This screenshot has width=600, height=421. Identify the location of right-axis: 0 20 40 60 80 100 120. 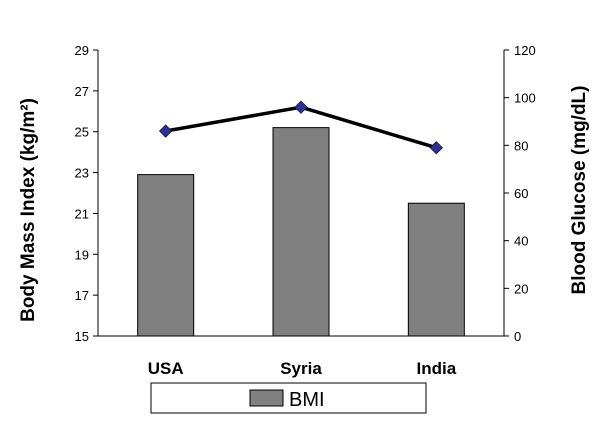
(519, 193).